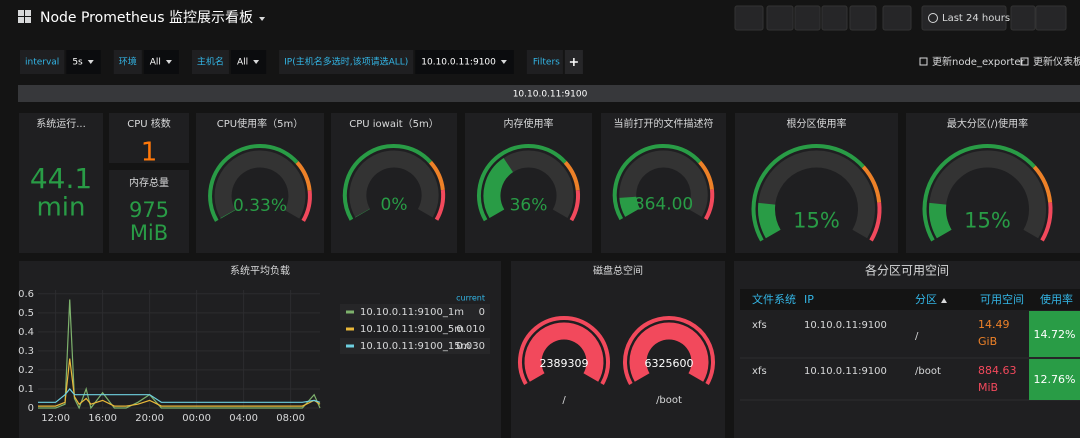 Image resolution: width=1080 pixels, height=438 pixels. I want to click on x-tick-label: 12:00, so click(55, 418).